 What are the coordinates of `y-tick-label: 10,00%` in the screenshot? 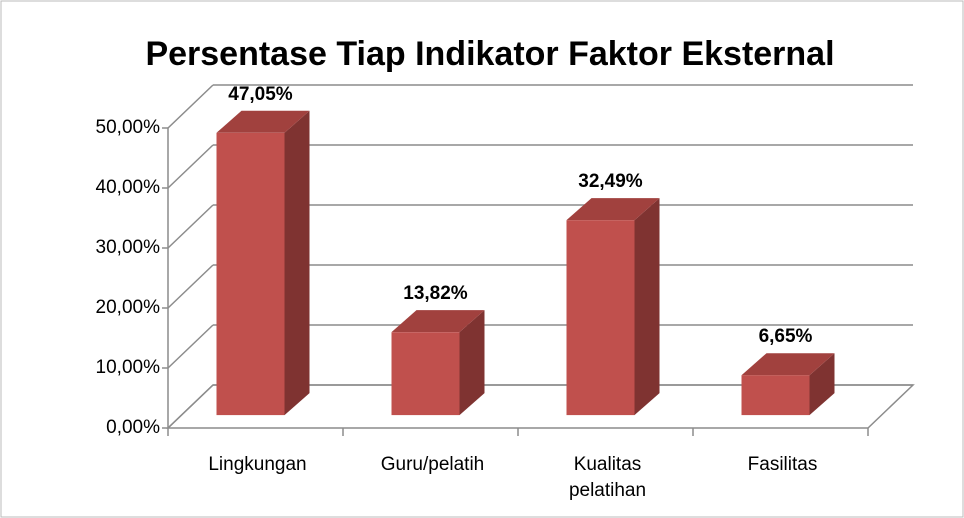 It's located at (128, 367).